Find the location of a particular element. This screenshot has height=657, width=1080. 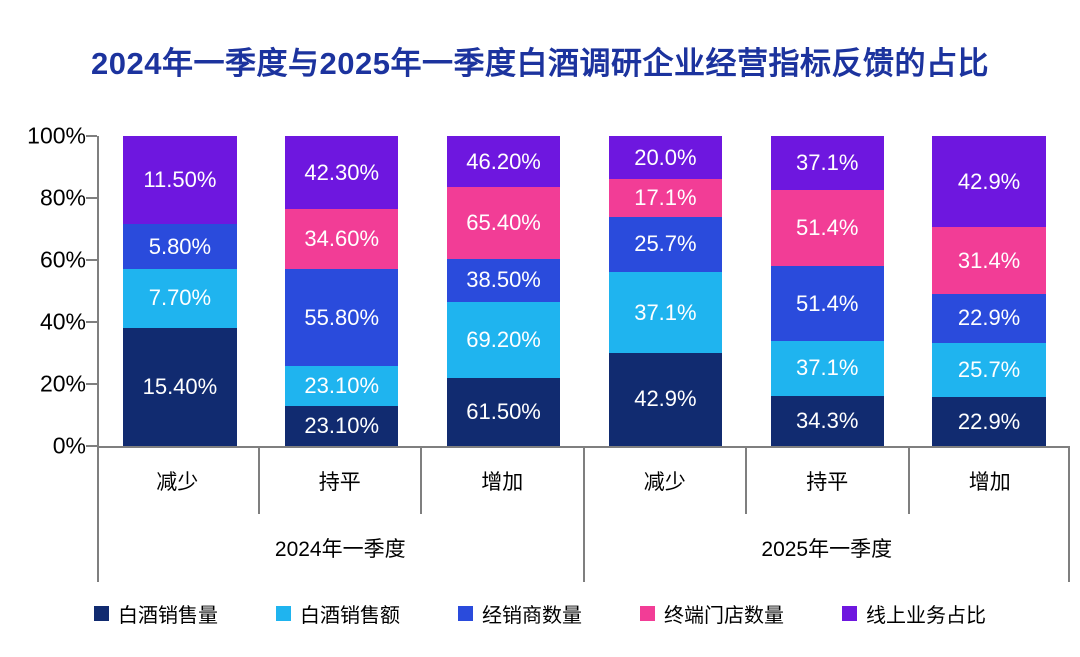

group-row: 2024年一季度 2025年一季度 is located at coordinates (583, 548).